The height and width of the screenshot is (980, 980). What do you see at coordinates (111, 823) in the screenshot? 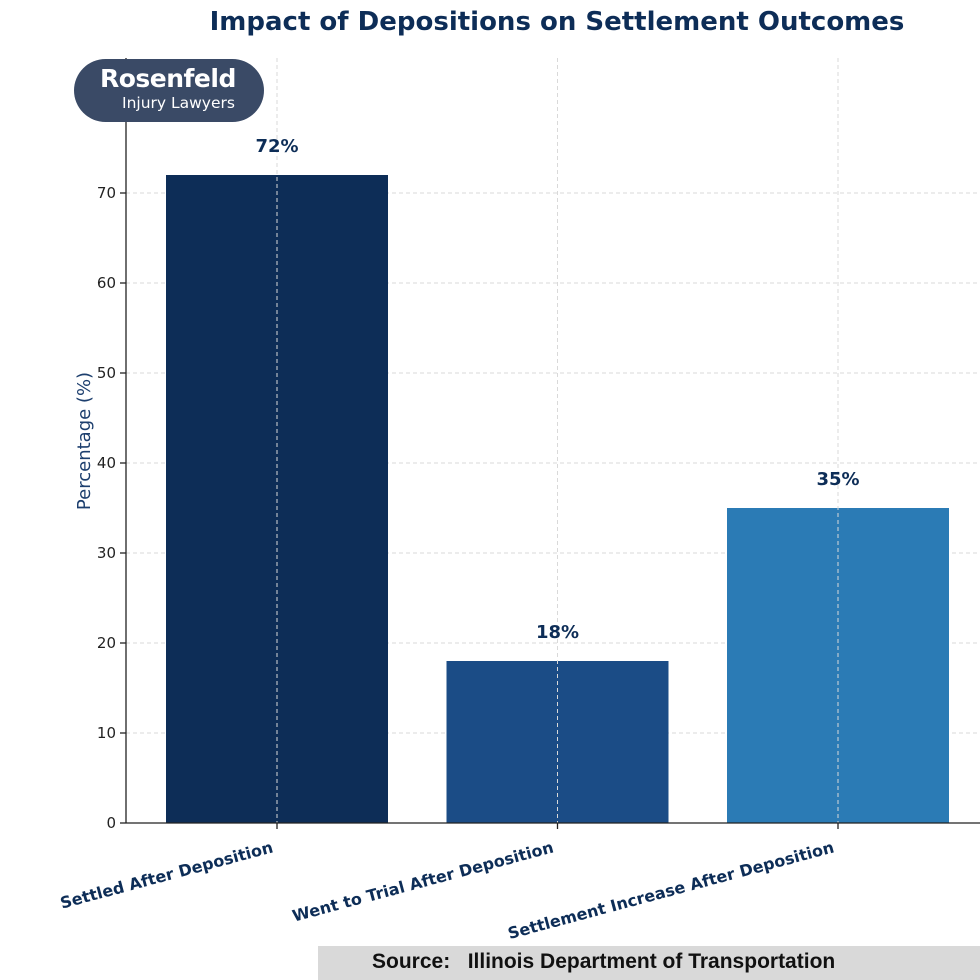
I see `y-tick-label: 0` at bounding box center [111, 823].